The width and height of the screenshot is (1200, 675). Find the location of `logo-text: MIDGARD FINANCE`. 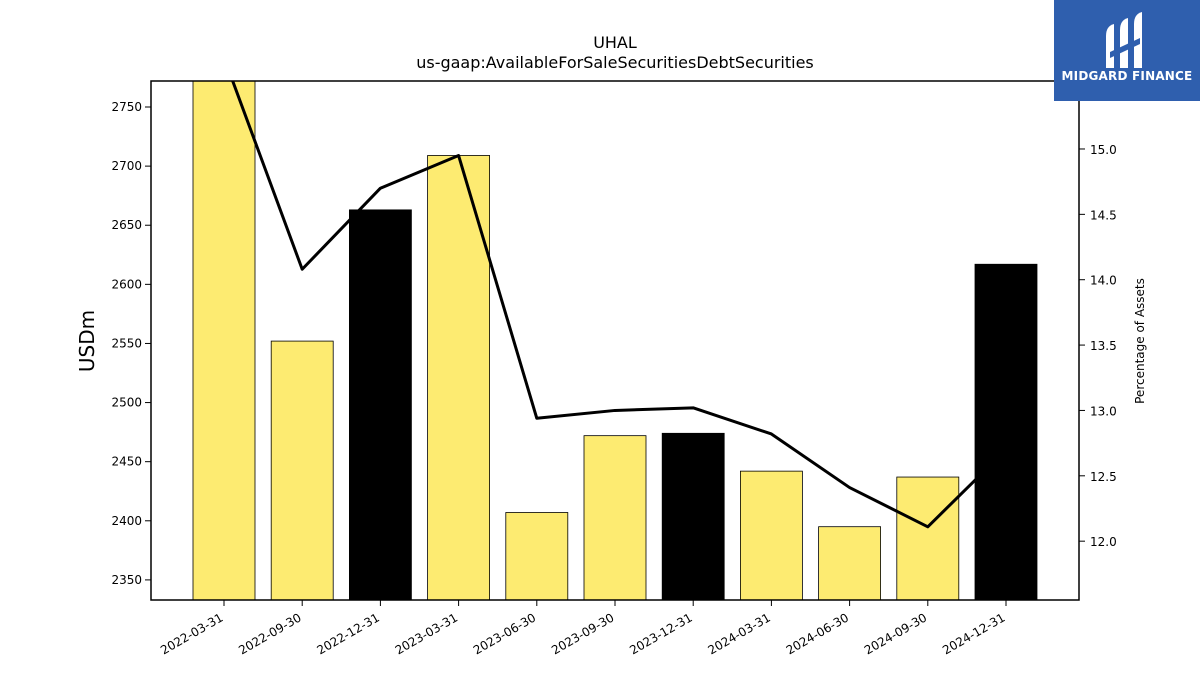

logo-text: MIDGARD FINANCE is located at coordinates (1127, 76).